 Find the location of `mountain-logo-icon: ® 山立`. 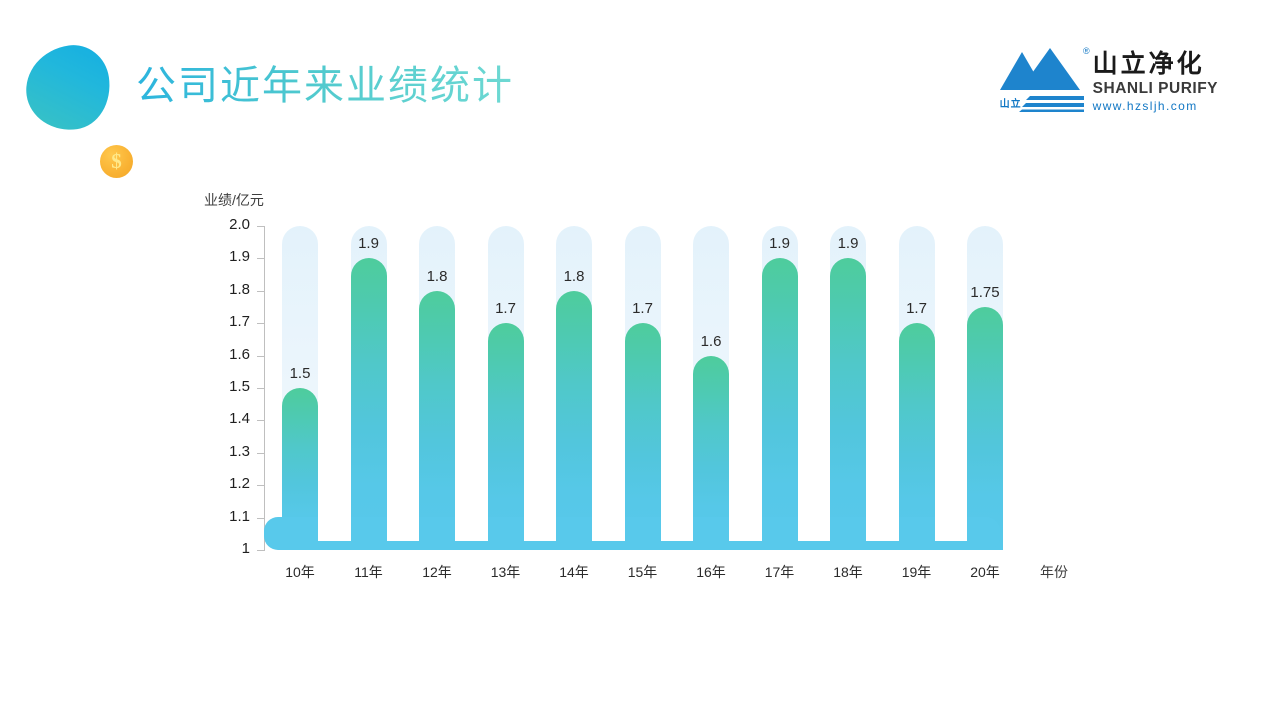

mountain-logo-icon: ® 山立 is located at coordinates (1044, 79).